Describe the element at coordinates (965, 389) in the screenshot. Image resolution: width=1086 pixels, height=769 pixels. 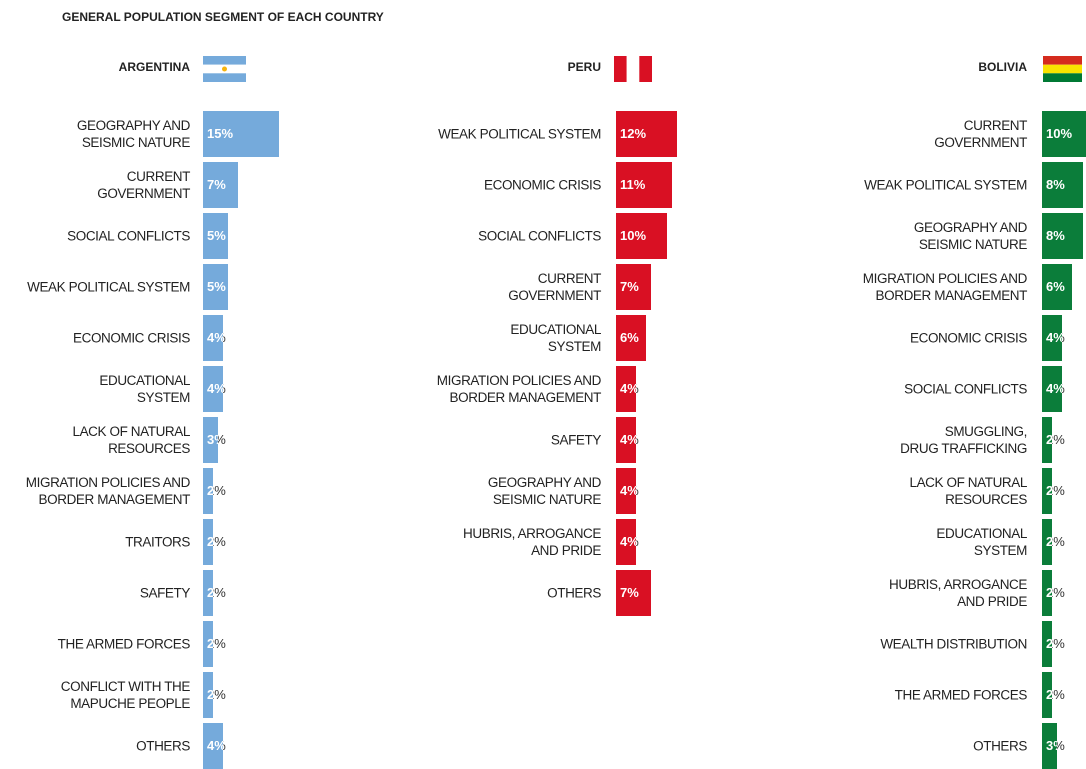
I see `category-label: SOCIAL CONFLICTS` at that location.